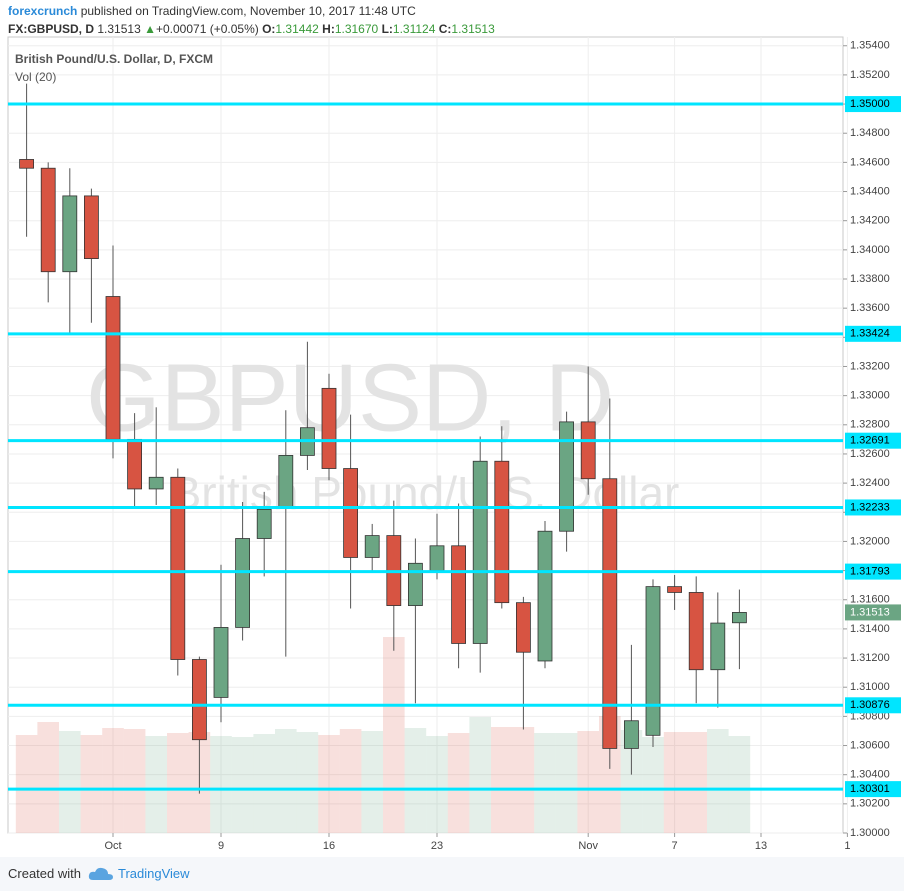  What do you see at coordinates (870, 507) in the screenshot?
I see `level-label: 1.32233` at bounding box center [870, 507].